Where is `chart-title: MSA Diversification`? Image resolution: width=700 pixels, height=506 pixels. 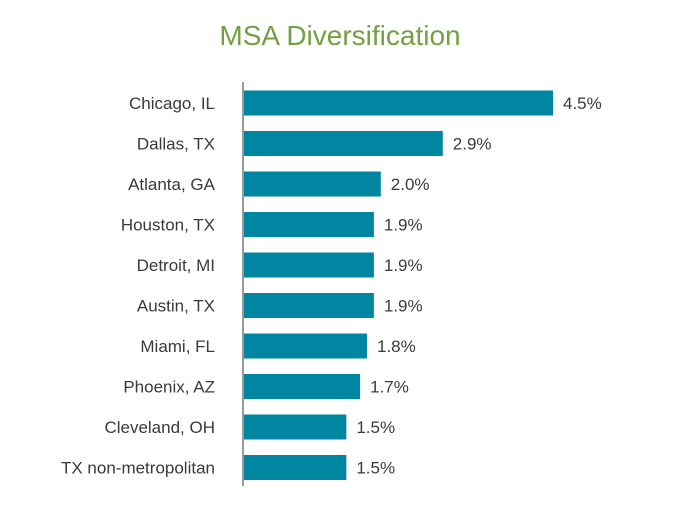
chart-title: MSA Diversification is located at coordinates (339, 35).